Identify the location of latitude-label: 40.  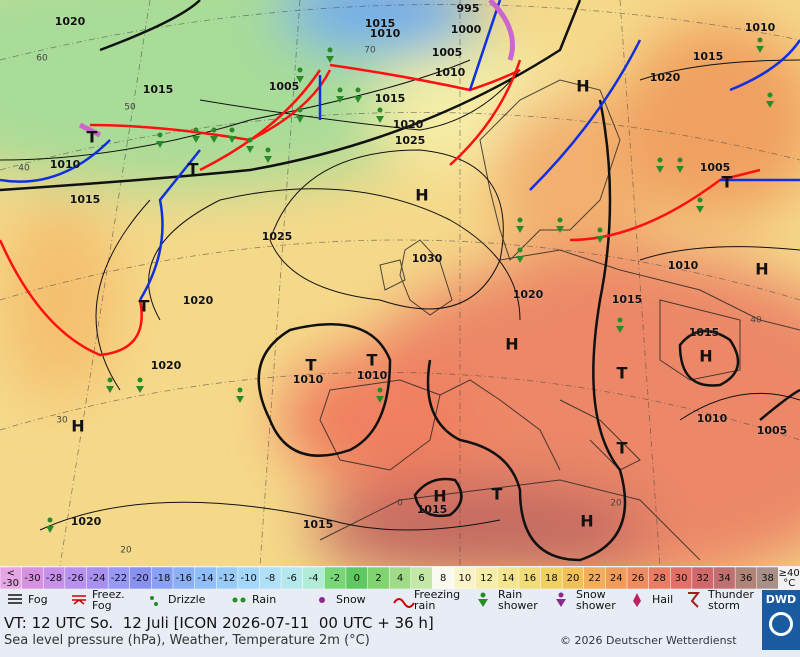
(756, 321).